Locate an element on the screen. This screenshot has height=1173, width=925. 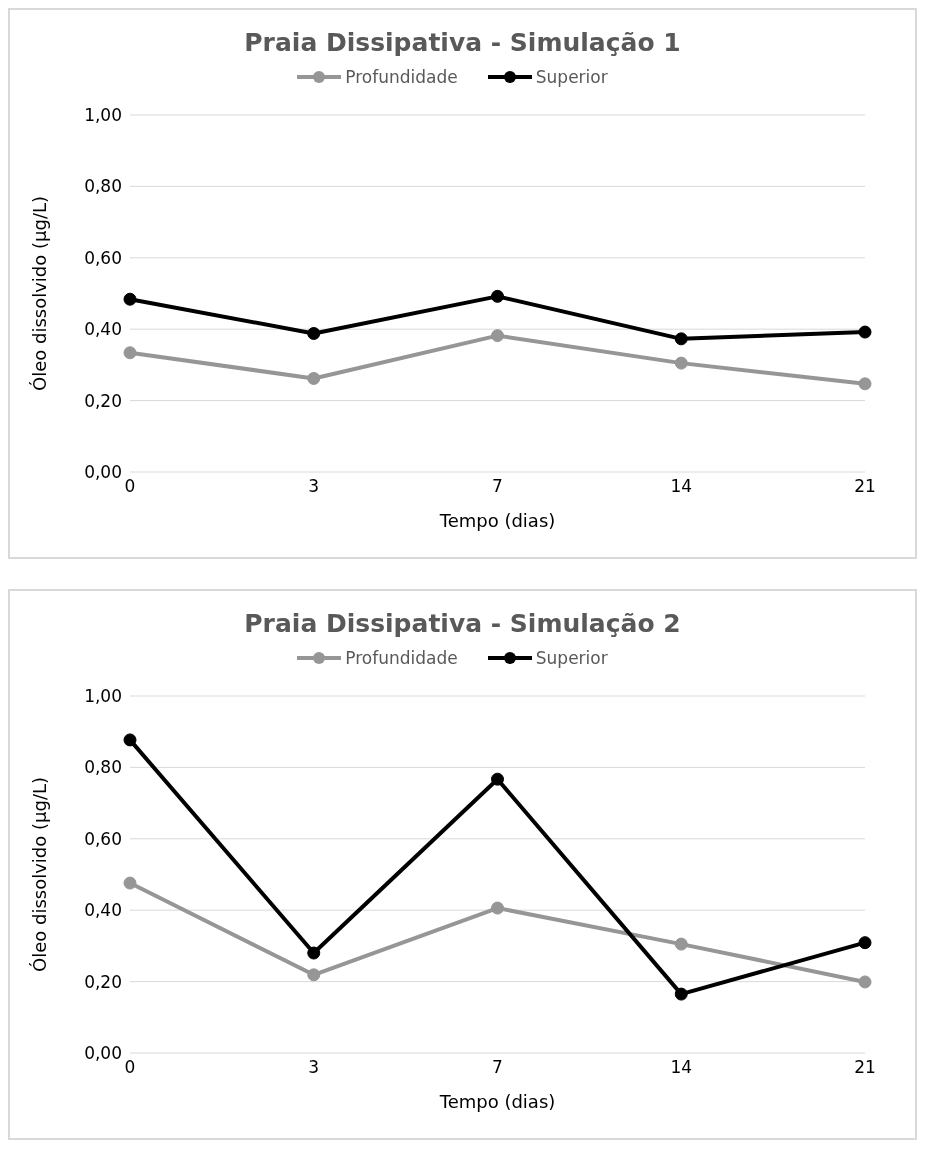
chart-title: Praia Dissipativa - Simulação 1 is located at coordinates (462, 42).